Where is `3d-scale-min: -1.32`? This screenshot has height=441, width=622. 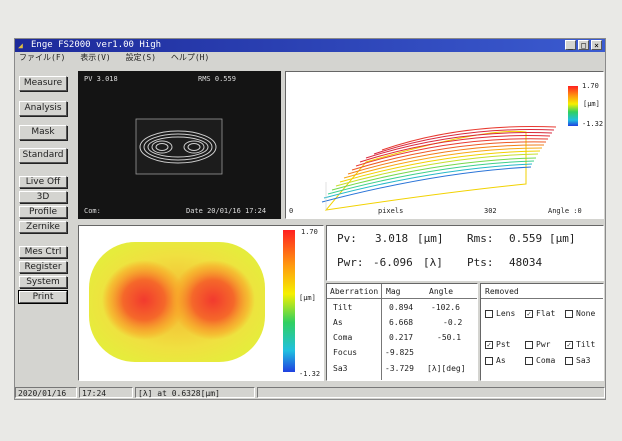
3d-scale-min: -1.32 is located at coordinates (593, 124).